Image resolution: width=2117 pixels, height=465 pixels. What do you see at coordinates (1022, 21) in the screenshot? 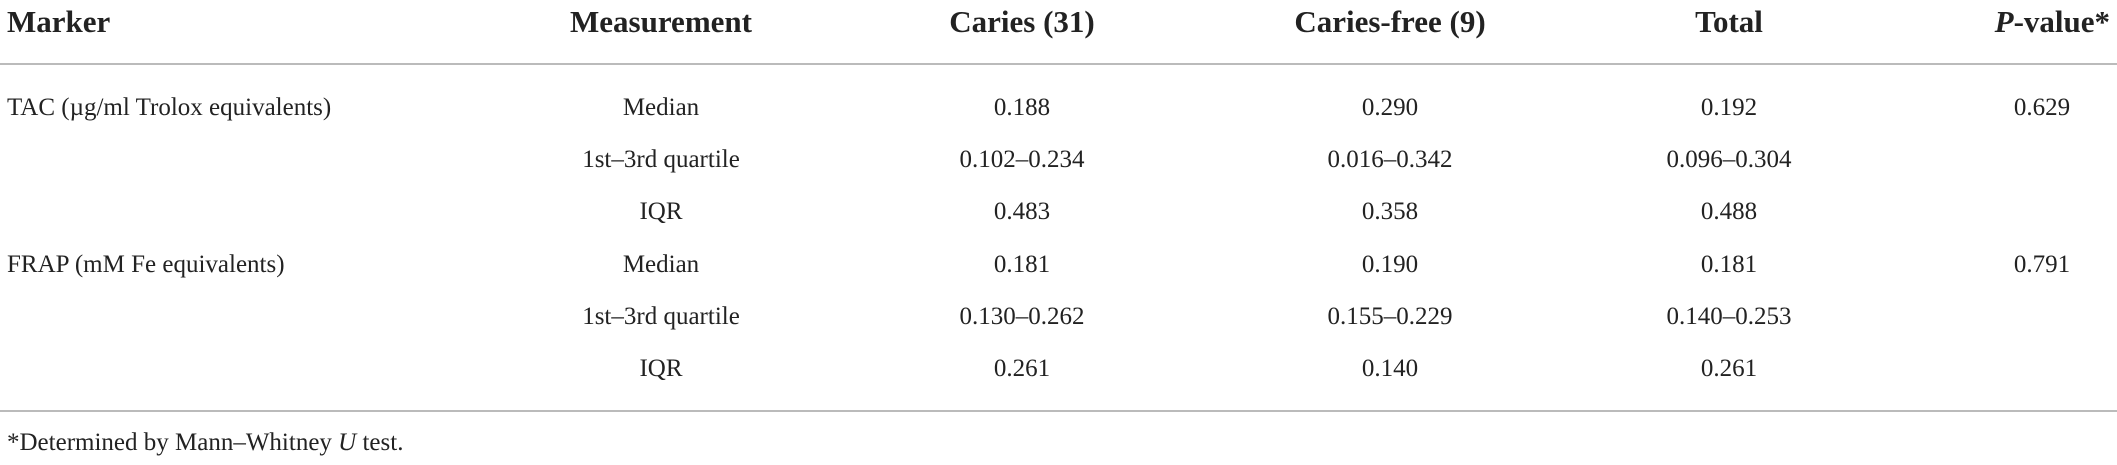
I see `header-caries: Caries (31)` at bounding box center [1022, 21].